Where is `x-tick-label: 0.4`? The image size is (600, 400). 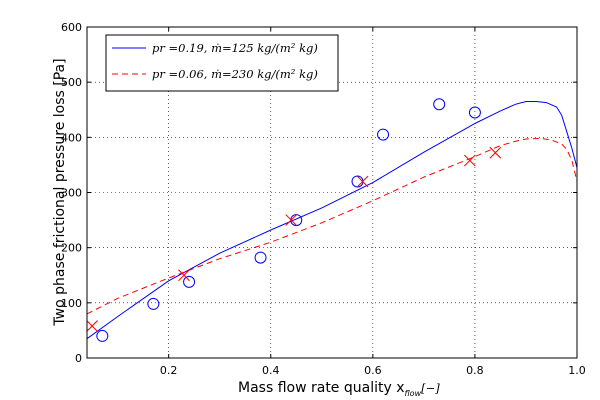
x-tick-label: 0.4 is located at coordinates (271, 370).